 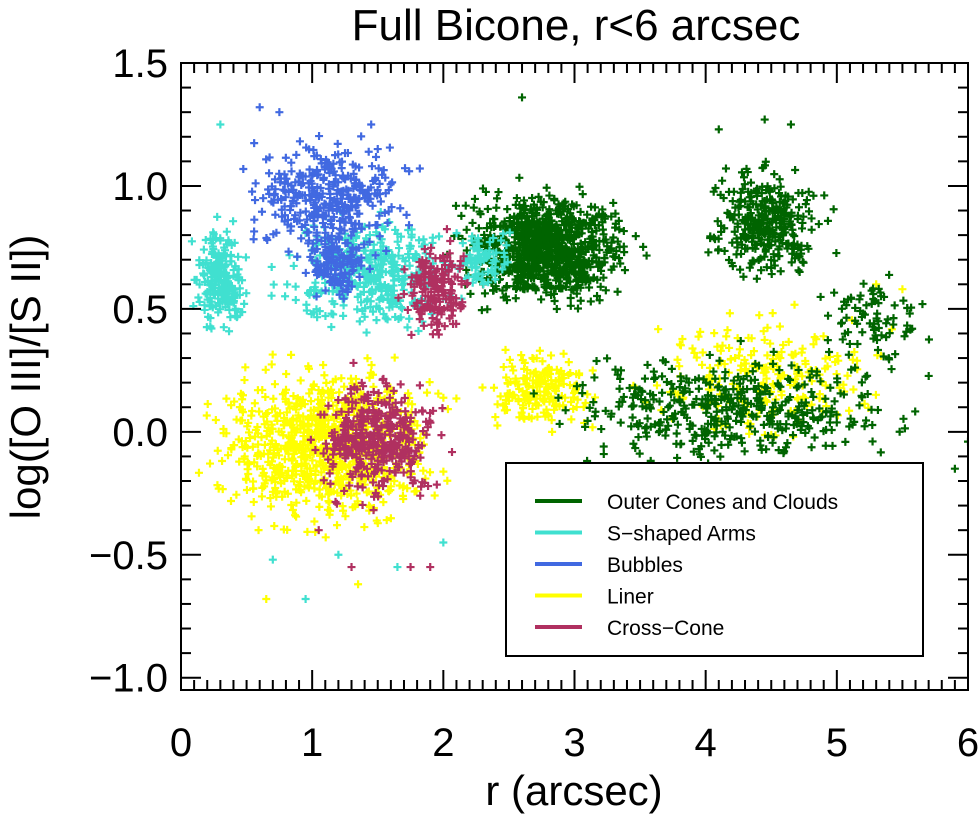 I want to click on x-tick-label: 4, so click(x=706, y=743).